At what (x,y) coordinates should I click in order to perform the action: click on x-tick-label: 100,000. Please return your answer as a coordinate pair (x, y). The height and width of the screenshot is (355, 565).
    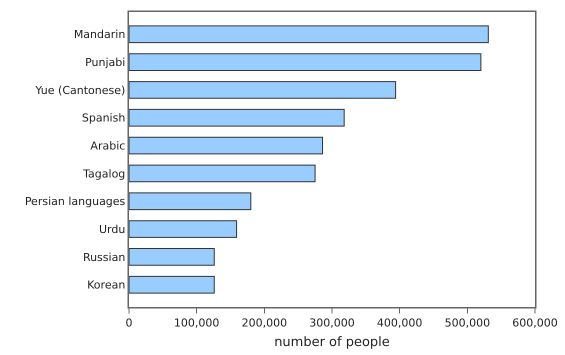
    Looking at the image, I should click on (197, 323).